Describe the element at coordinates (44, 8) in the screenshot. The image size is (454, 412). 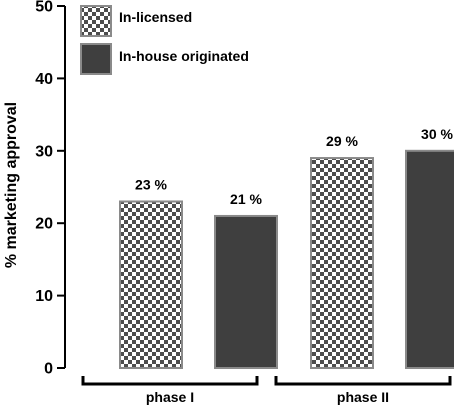
I see `y-tick-label: 50` at that location.